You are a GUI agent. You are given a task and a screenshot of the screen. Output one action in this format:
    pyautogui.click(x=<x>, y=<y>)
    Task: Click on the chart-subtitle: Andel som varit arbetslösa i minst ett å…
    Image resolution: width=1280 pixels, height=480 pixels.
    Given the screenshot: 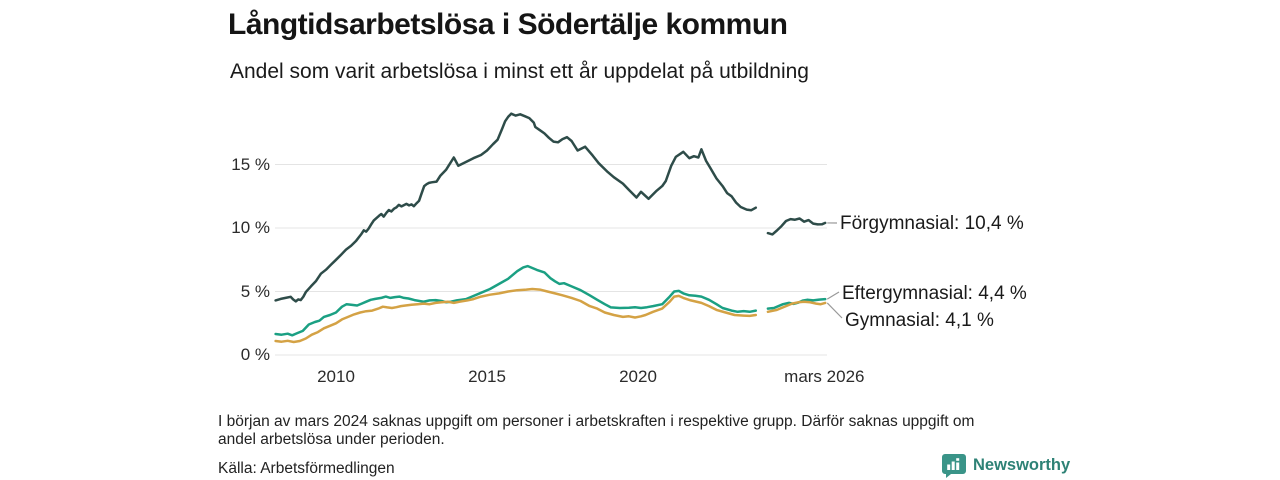 What is the action you would take?
    pyautogui.click(x=519, y=71)
    